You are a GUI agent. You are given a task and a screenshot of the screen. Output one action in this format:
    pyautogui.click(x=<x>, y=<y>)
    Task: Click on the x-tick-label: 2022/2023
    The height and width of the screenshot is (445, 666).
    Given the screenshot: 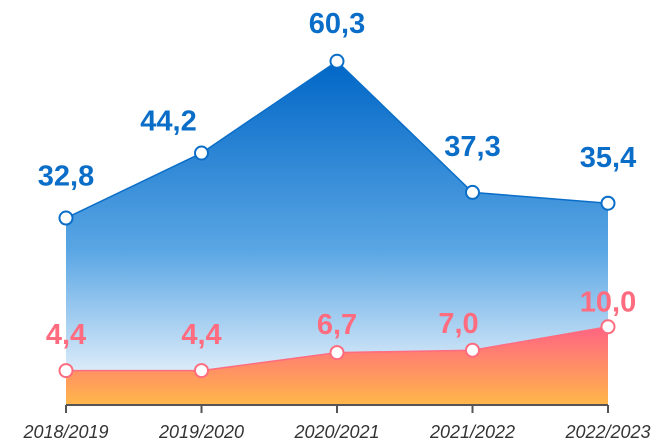 What is the action you would take?
    pyautogui.click(x=607, y=432)
    